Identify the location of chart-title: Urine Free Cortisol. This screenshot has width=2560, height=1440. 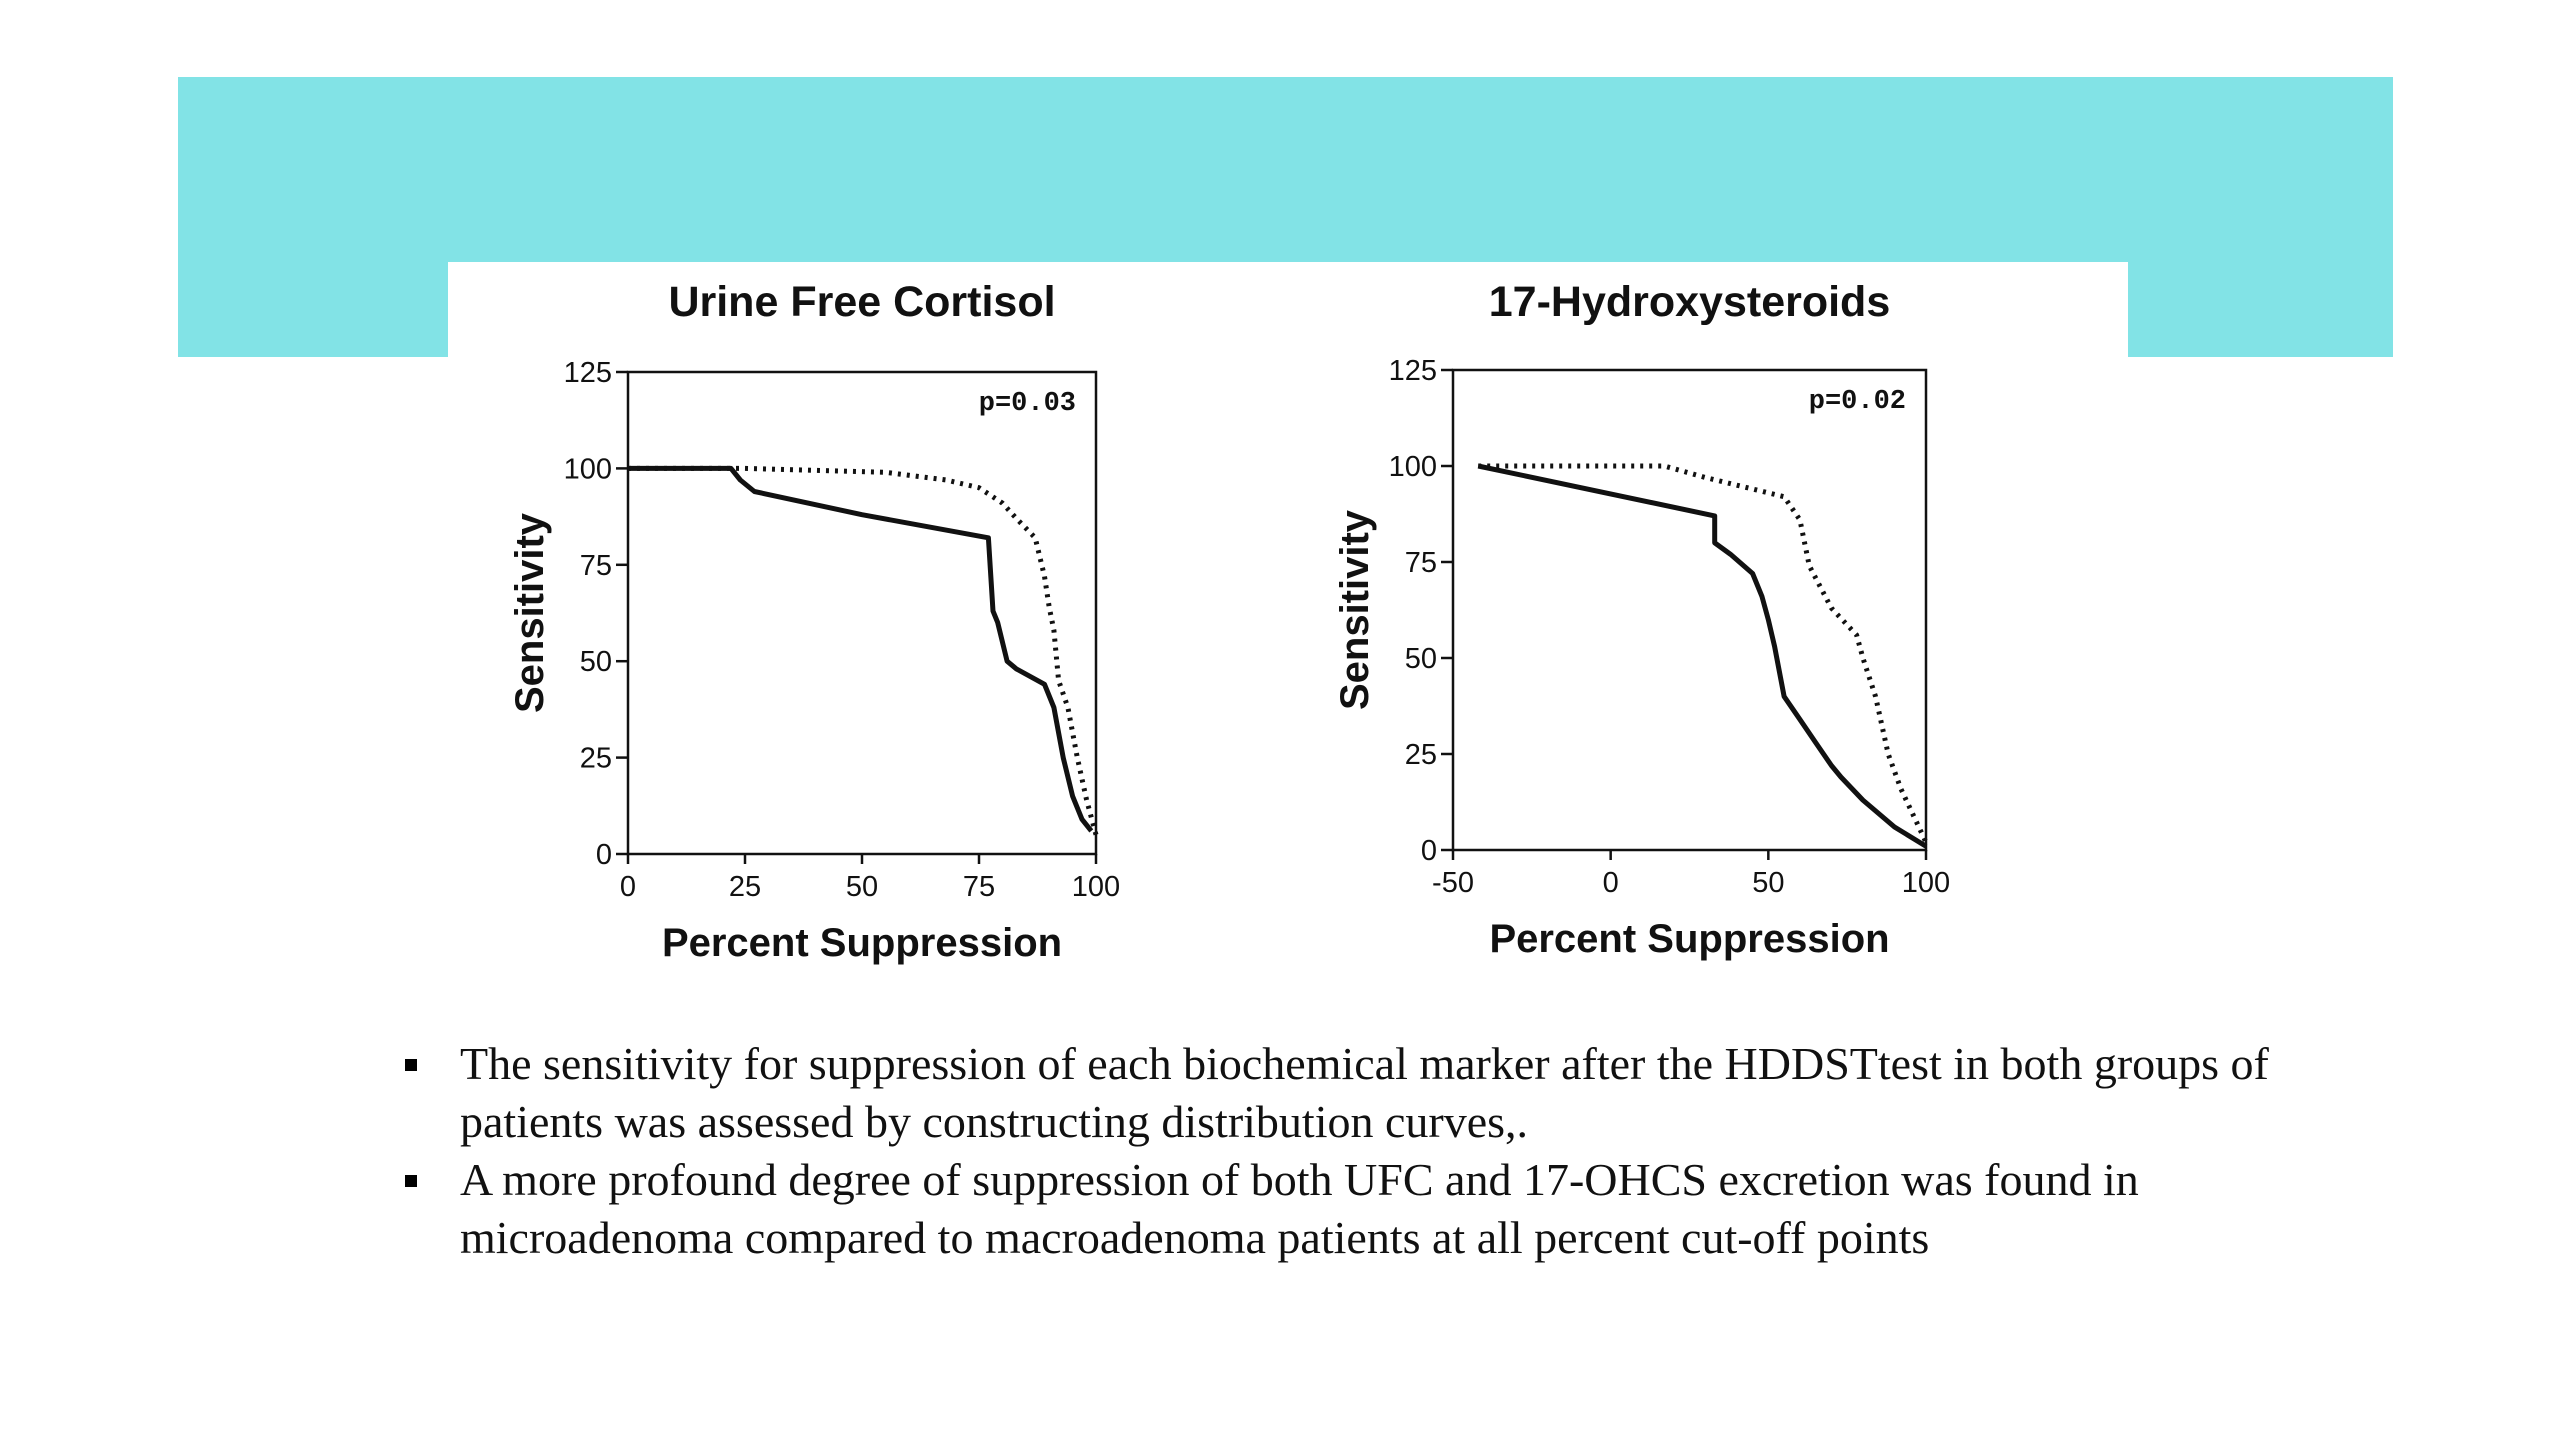
(861, 302).